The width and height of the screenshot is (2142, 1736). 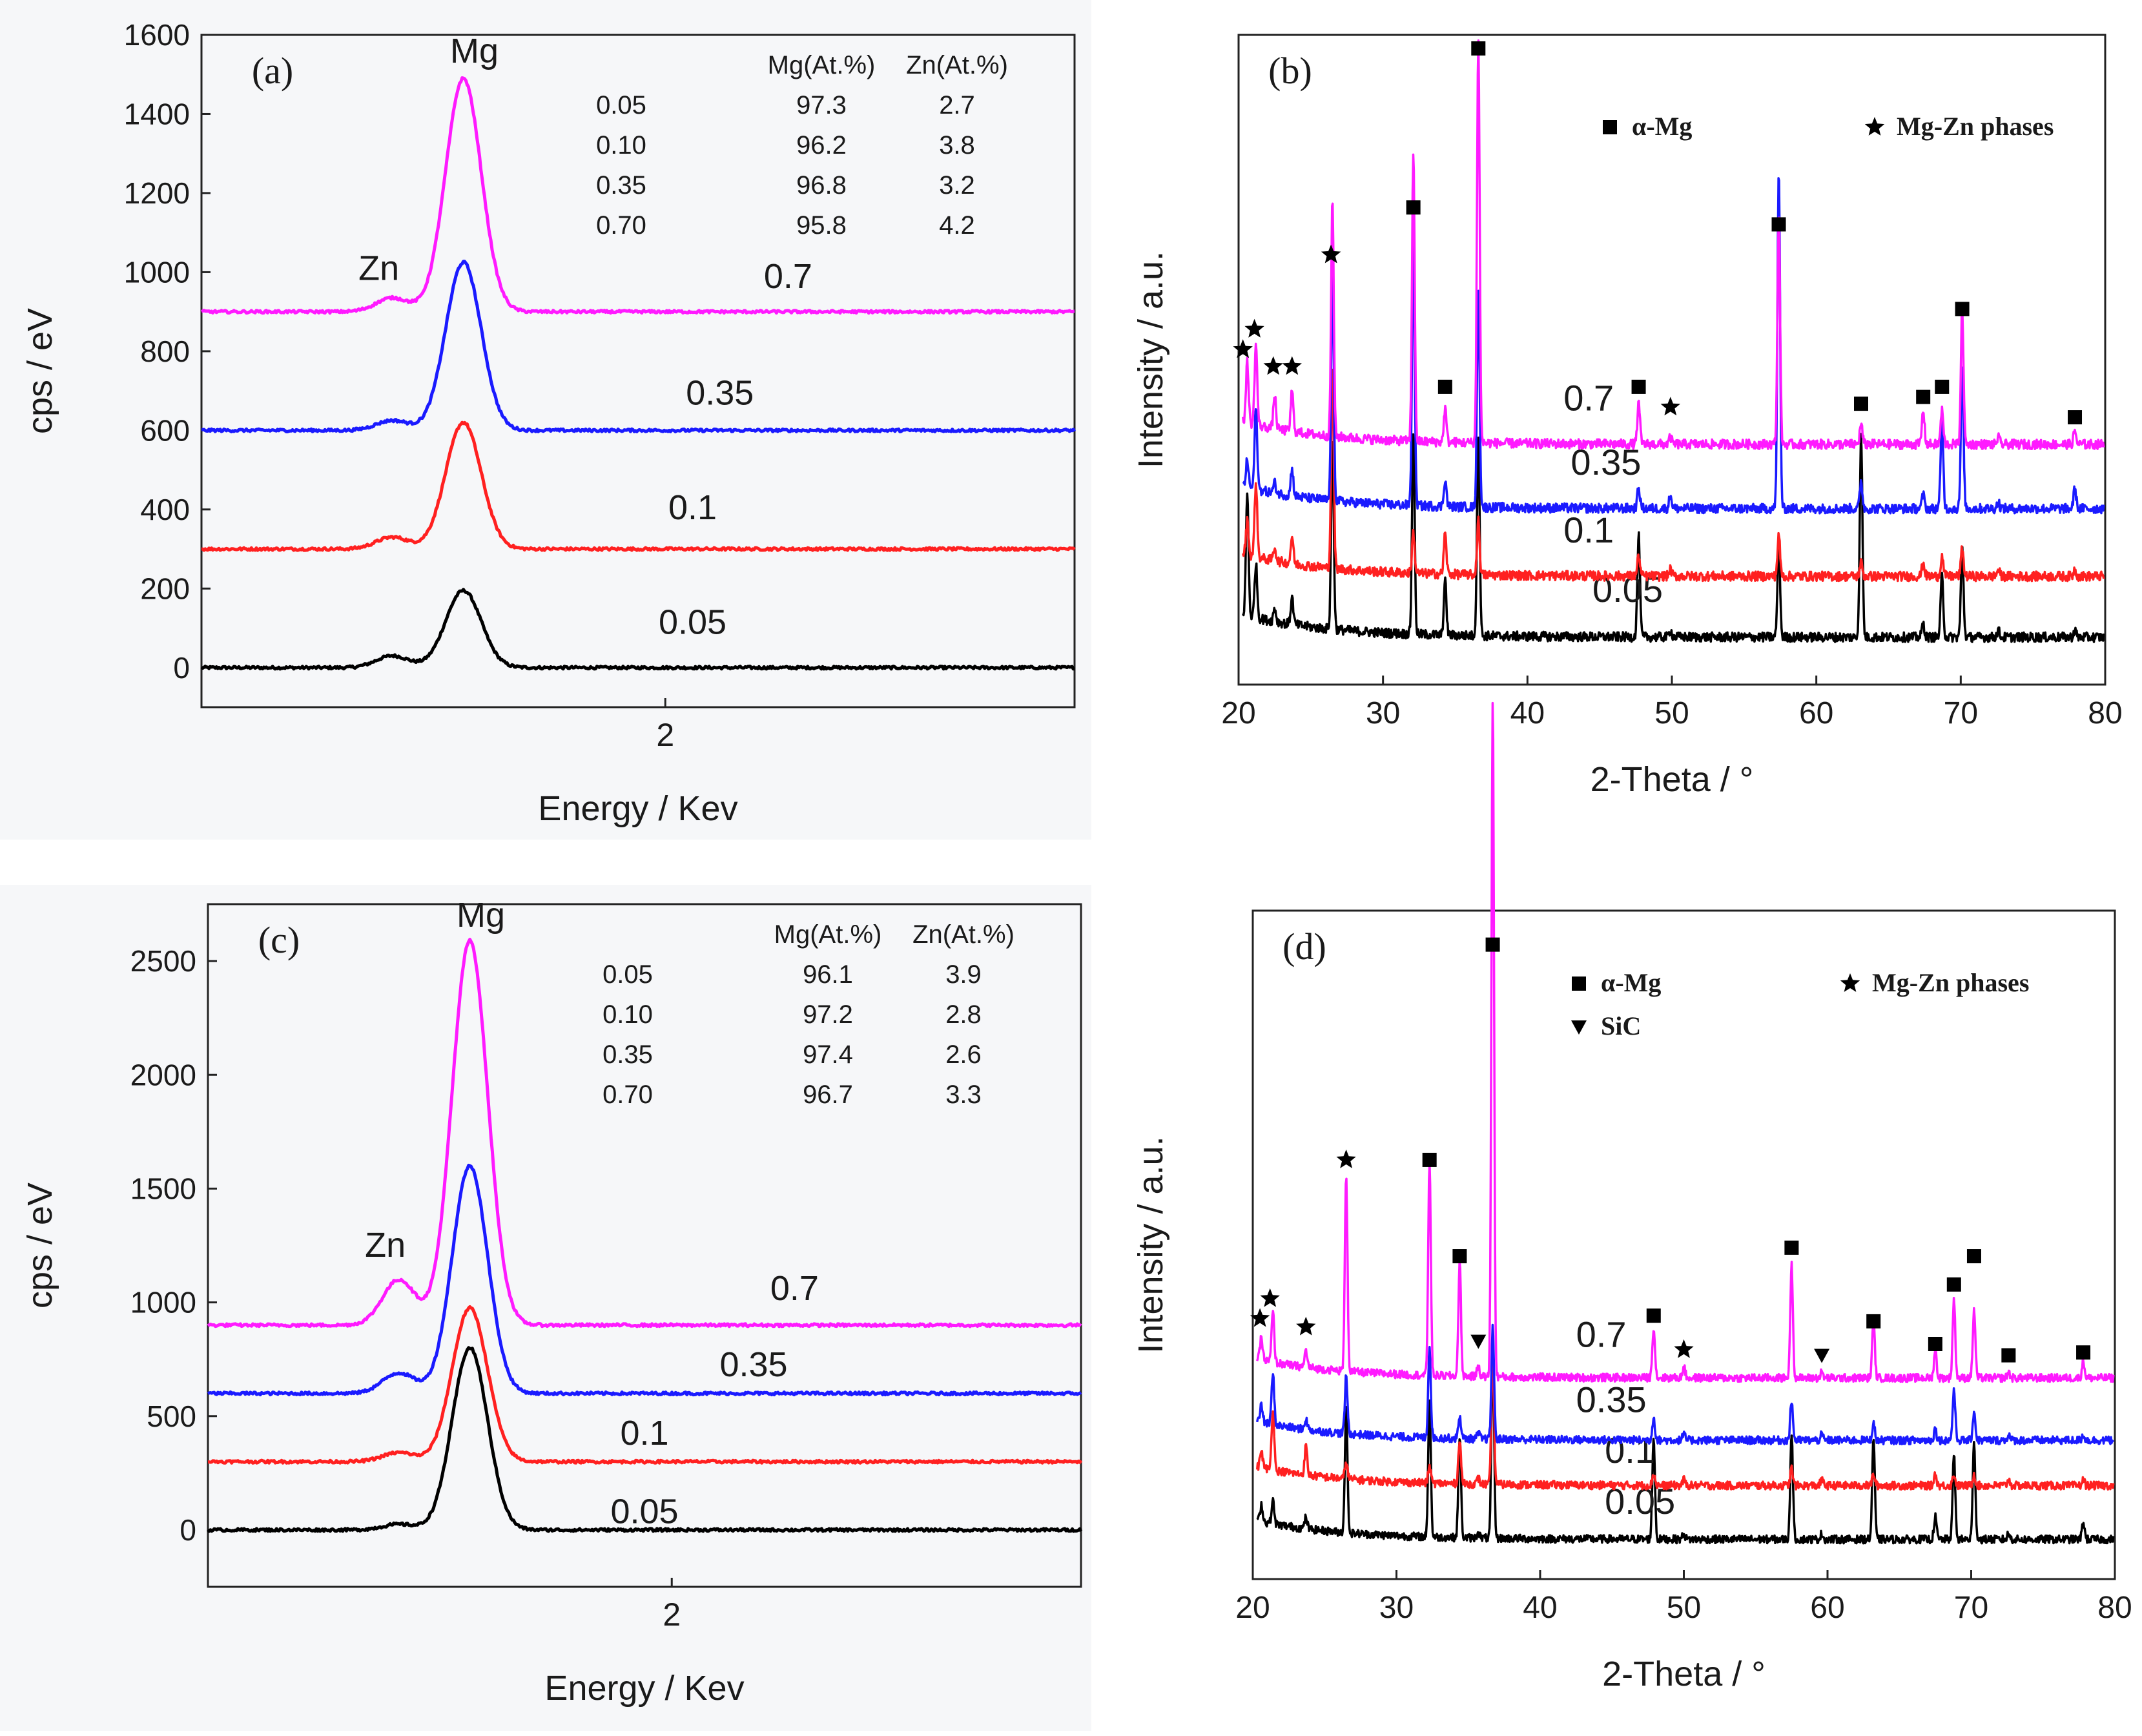 What do you see at coordinates (645, 1133) in the screenshot?
I see `series-line-c-0.7` at bounding box center [645, 1133].